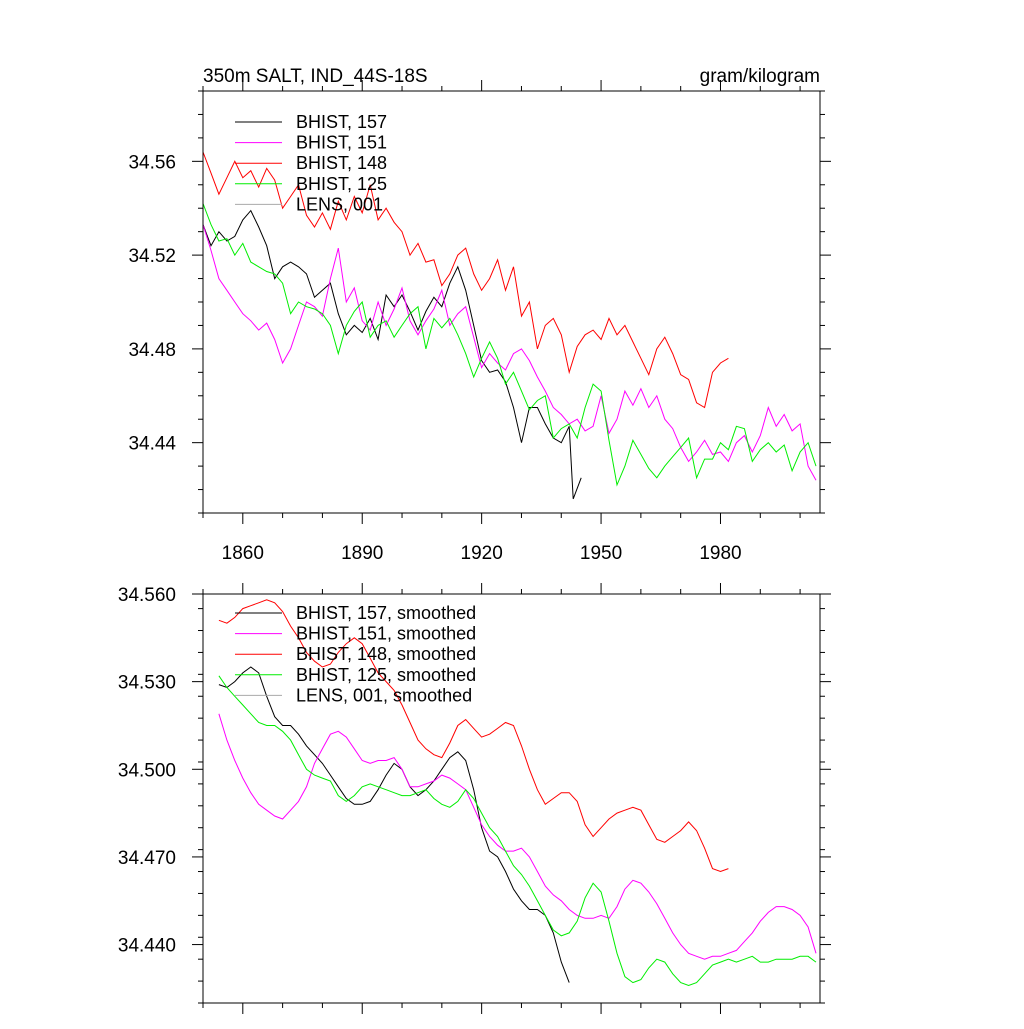  What do you see at coordinates (243, 553) in the screenshot?
I see `x-tick-label: 1860` at bounding box center [243, 553].